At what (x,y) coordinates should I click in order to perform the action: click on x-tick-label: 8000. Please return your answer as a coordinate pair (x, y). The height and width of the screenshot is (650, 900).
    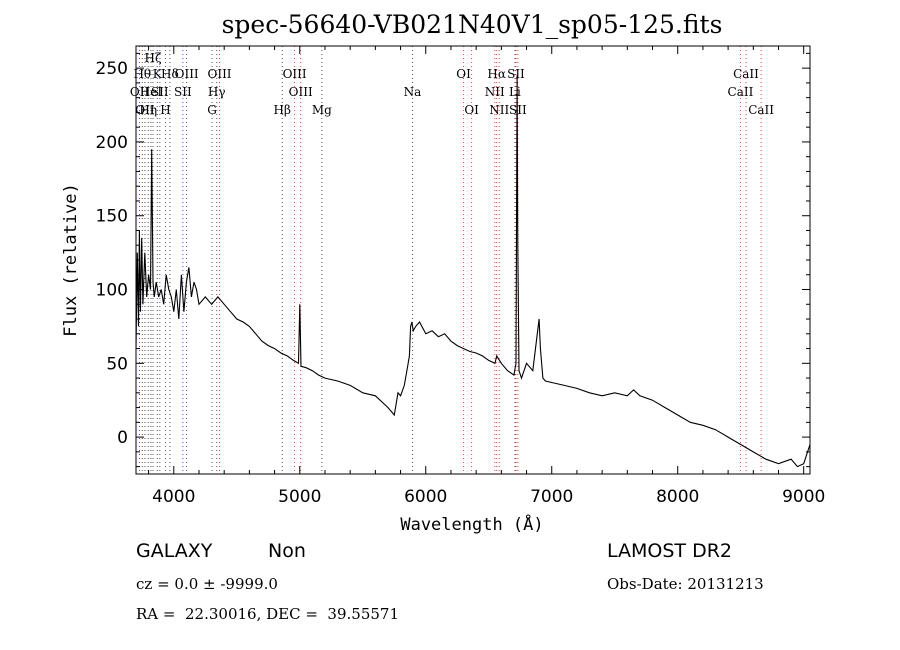
    Looking at the image, I should click on (677, 497).